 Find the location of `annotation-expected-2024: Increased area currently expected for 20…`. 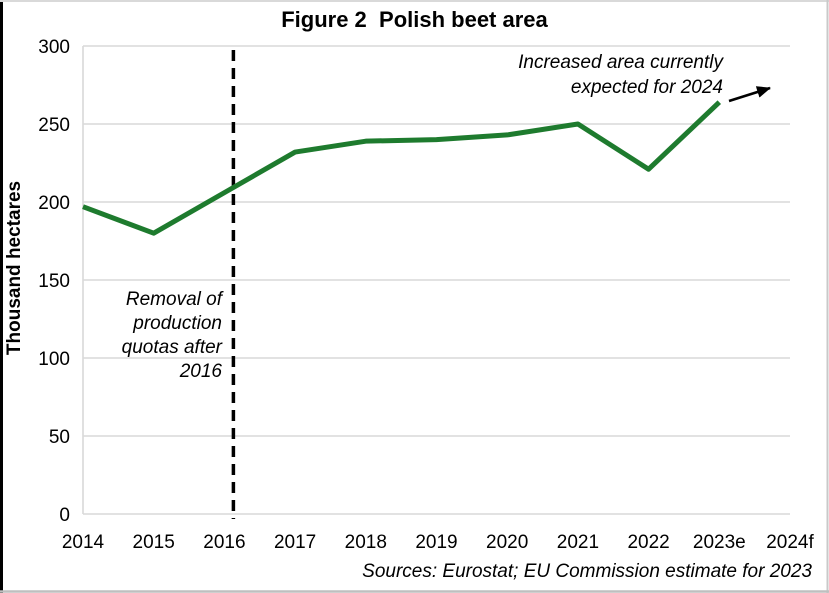

annotation-expected-2024: Increased area currently expected for 20… is located at coordinates (620, 75).